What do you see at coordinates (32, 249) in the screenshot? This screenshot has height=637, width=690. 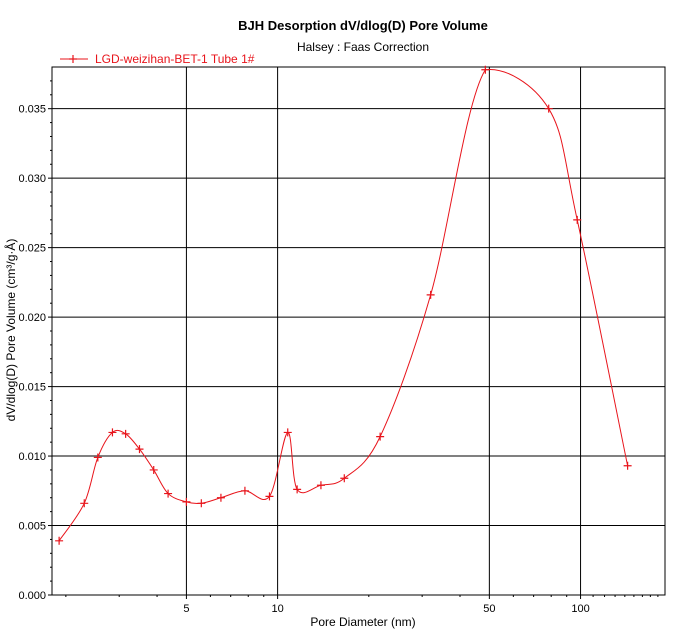 I see `y-tick-label: 0.025` at bounding box center [32, 249].